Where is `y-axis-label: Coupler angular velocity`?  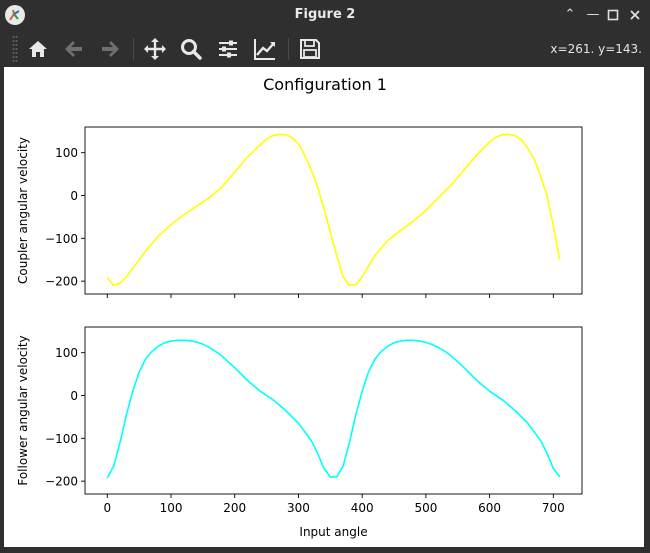
y-axis-label: Coupler angular velocity is located at coordinates (23, 210).